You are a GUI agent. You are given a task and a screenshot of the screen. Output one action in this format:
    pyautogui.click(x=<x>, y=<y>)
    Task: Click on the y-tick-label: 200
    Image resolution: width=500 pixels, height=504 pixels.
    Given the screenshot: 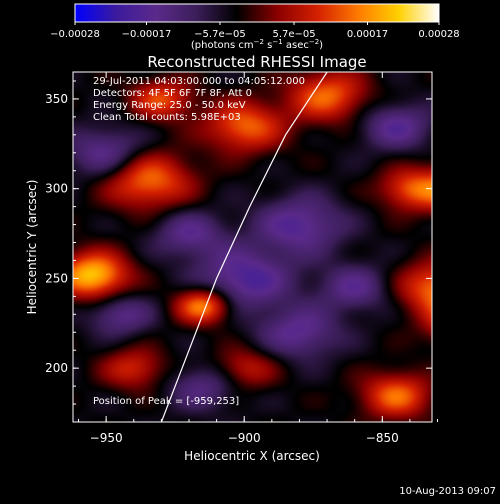 What is the action you would take?
    pyautogui.click(x=56, y=368)
    